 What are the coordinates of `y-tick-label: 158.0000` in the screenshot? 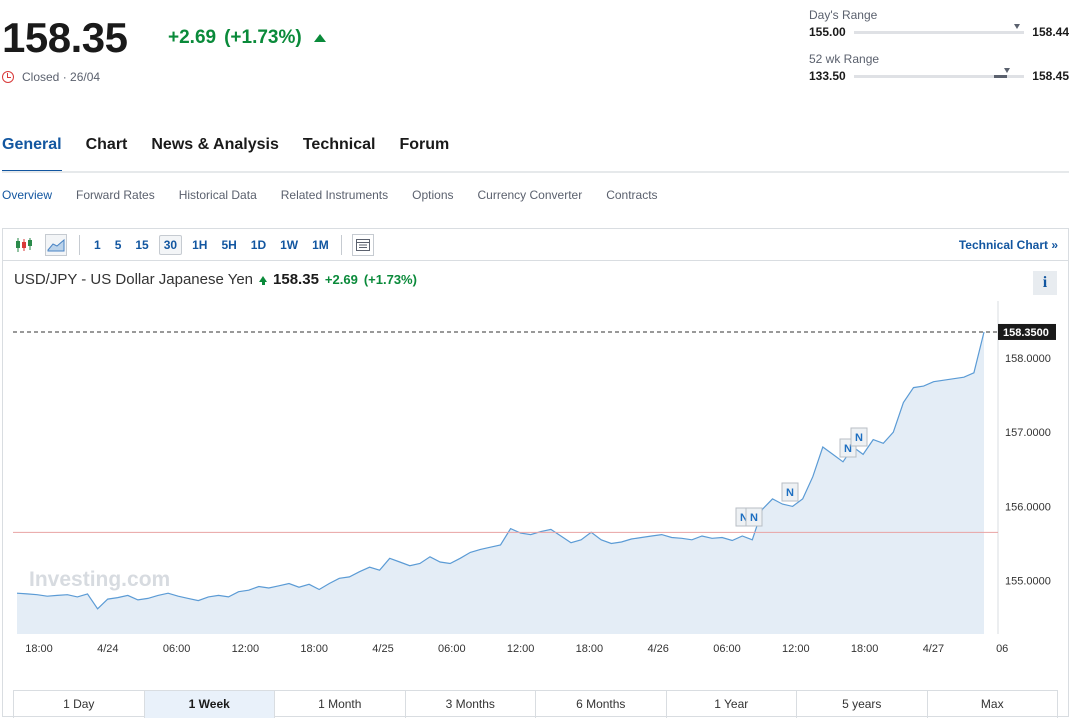 It's located at (1028, 359).